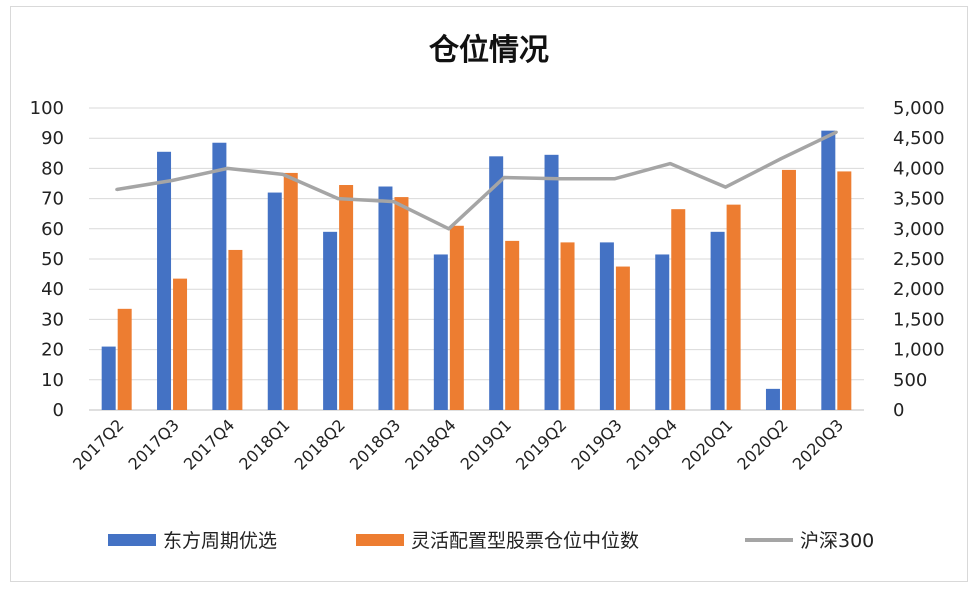 This screenshot has height=590, width=978. What do you see at coordinates (52, 350) in the screenshot?
I see `y-left-tick-label: 20` at bounding box center [52, 350].